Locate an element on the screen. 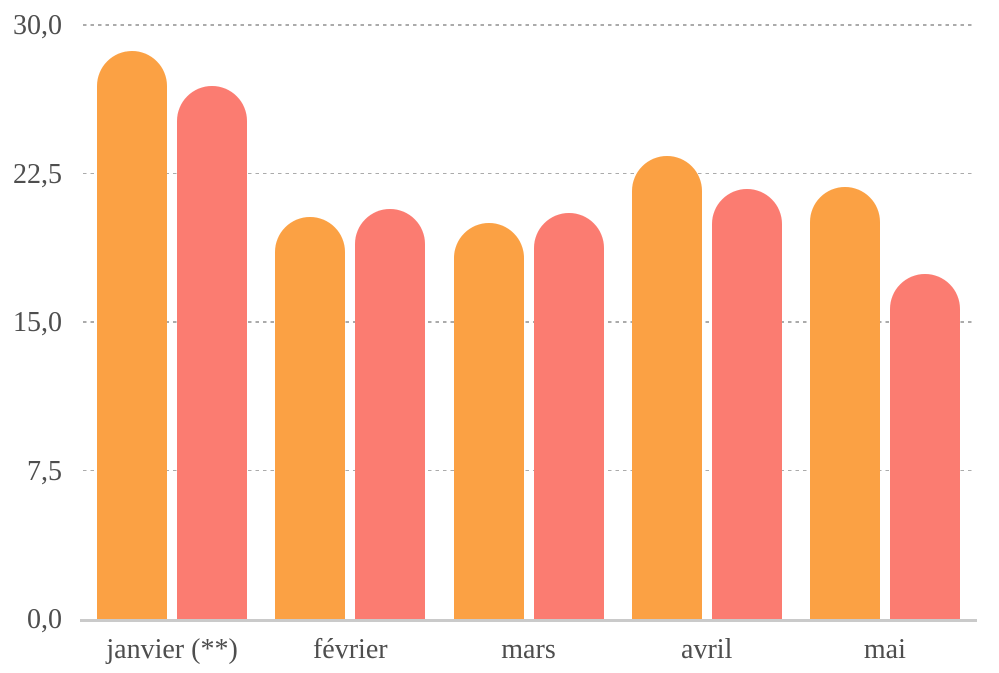 This screenshot has height=673, width=999. x-axis-category-label: mars is located at coordinates (528, 649).